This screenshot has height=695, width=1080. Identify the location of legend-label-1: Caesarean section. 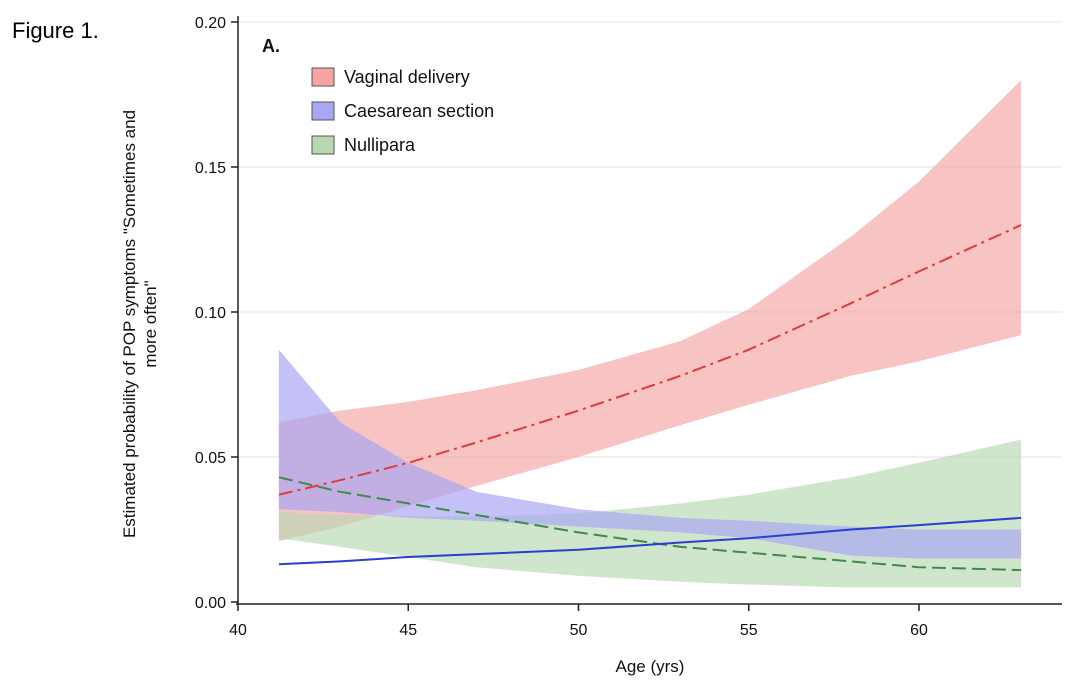
(419, 111).